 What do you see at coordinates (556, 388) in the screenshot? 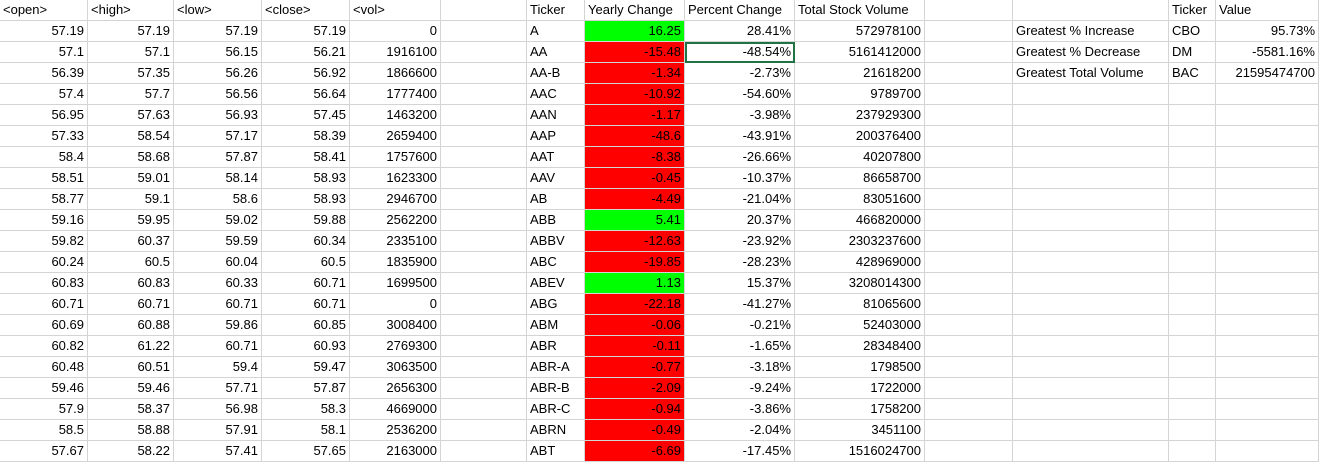
I see `cell-ticker: ABR-B` at bounding box center [556, 388].